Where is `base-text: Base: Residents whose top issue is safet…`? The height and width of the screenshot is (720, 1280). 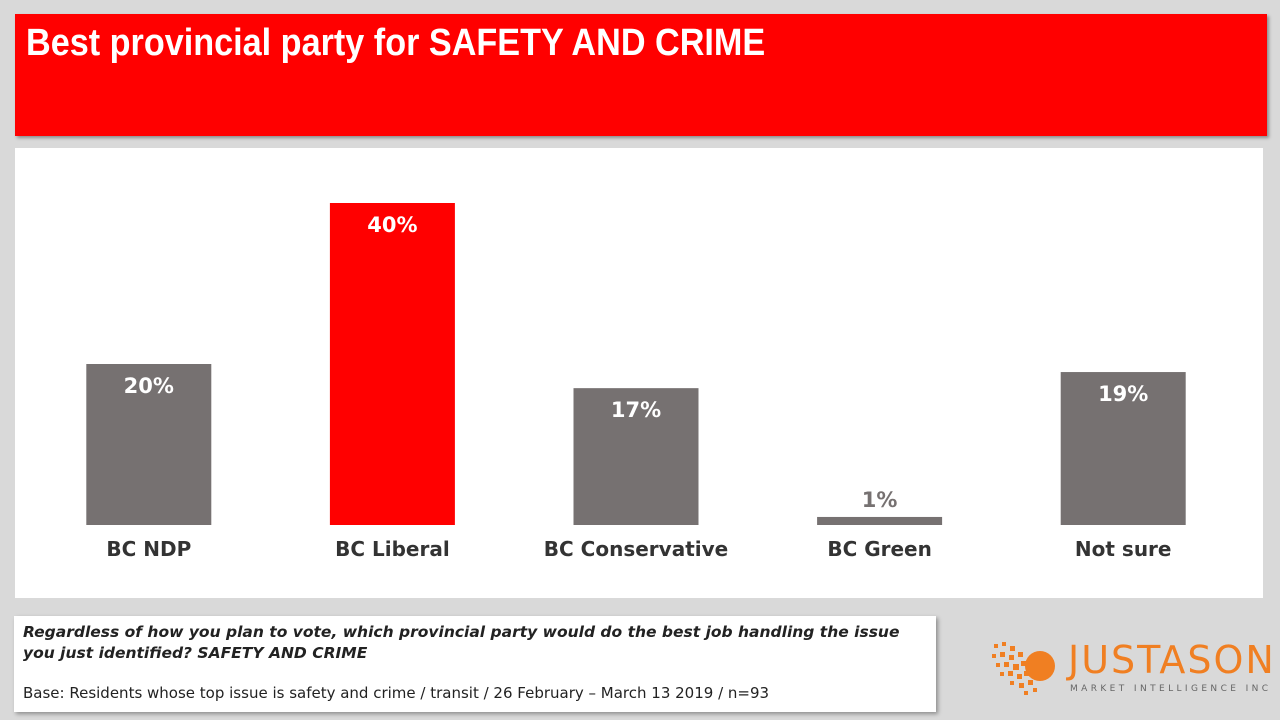
base-text: Base: Residents whose top issue is safet… is located at coordinates (396, 693).